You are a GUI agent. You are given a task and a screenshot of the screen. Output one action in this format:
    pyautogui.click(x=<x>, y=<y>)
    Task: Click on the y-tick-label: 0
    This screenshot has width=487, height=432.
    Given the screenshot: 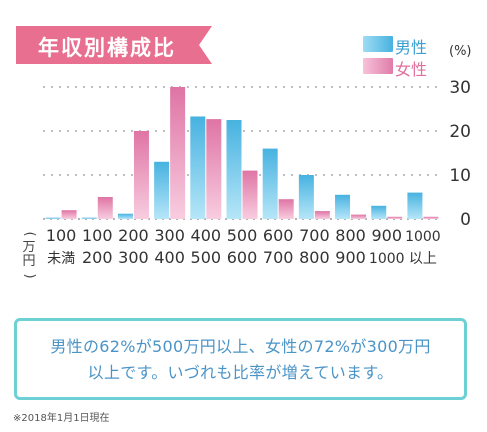 What is the action you would take?
    pyautogui.click(x=465, y=220)
    